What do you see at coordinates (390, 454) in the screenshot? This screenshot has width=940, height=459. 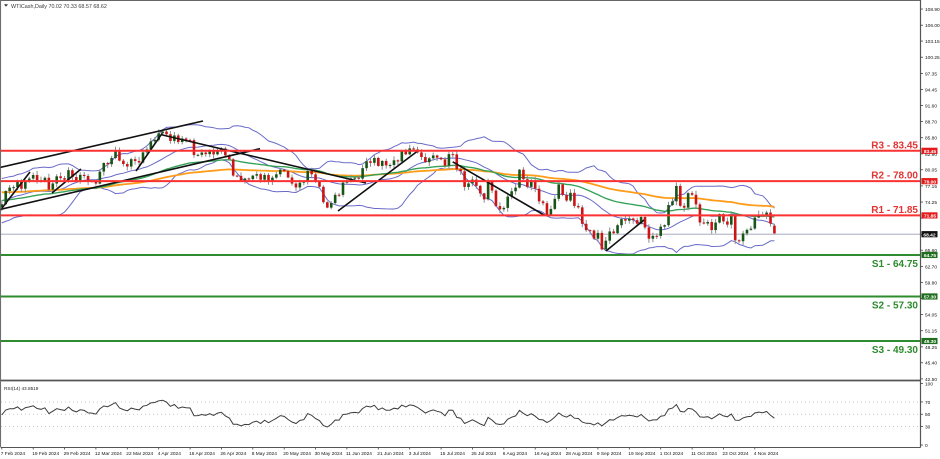 I see `svg-text: 21 Jun 2024` at bounding box center [390, 454].